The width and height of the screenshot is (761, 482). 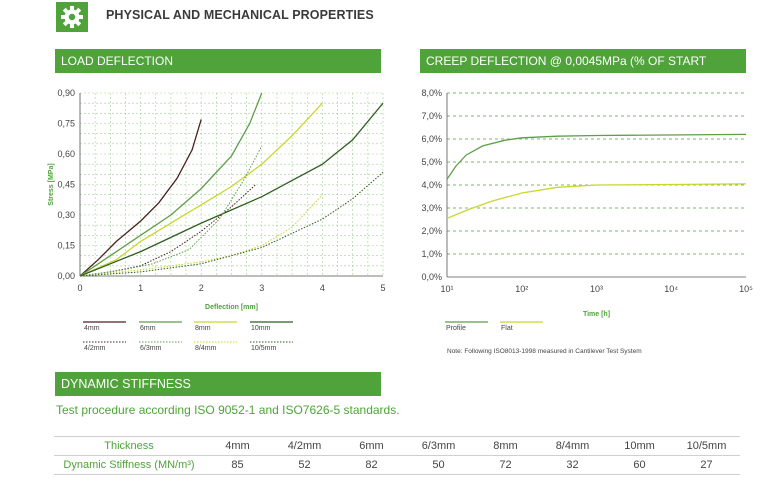 What do you see at coordinates (231, 307) in the screenshot?
I see `x-axis-label: Deflection [mm]` at bounding box center [231, 307].